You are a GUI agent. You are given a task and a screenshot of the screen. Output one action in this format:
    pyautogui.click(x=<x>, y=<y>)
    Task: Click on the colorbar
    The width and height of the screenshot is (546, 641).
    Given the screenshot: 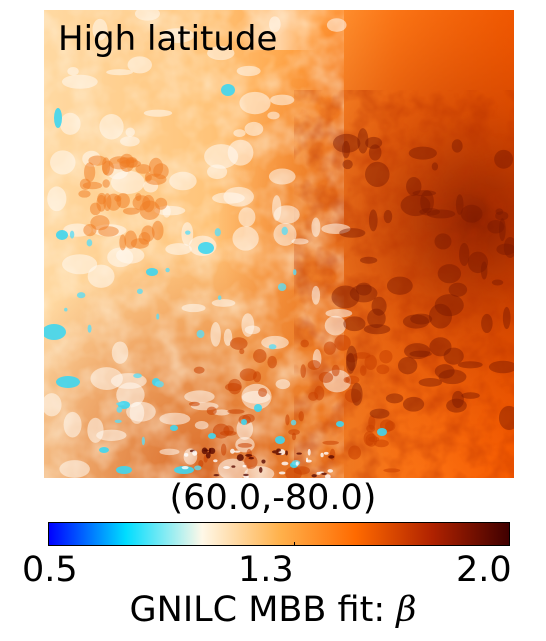 What is the action you would take?
    pyautogui.click(x=279, y=534)
    